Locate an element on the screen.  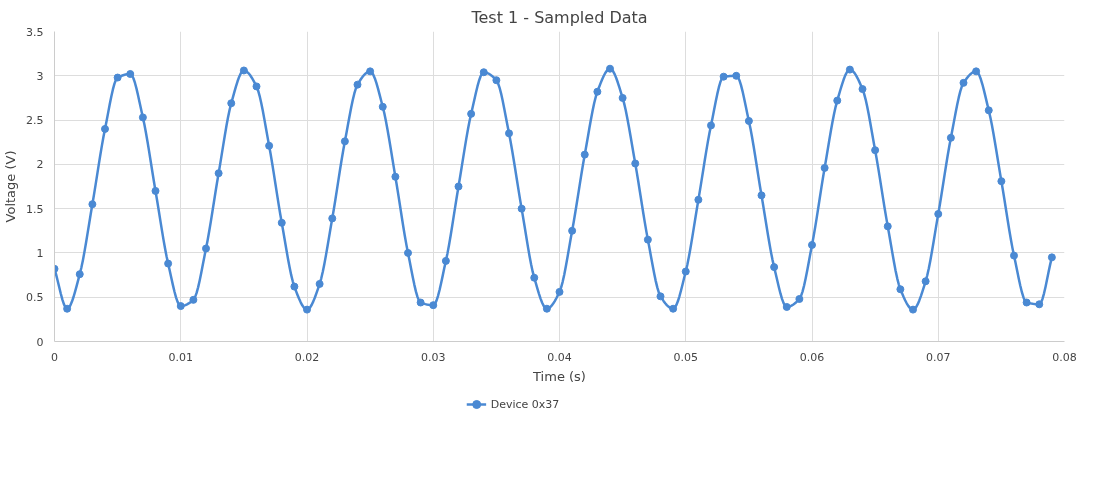
y-tick-label: 1.5 is located at coordinates (35, 209).